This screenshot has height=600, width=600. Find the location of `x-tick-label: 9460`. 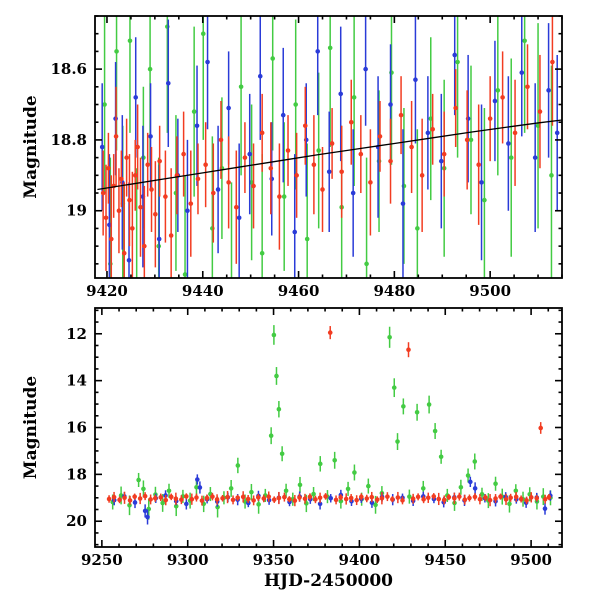

x-tick-label: 9460 is located at coordinates (299, 291).